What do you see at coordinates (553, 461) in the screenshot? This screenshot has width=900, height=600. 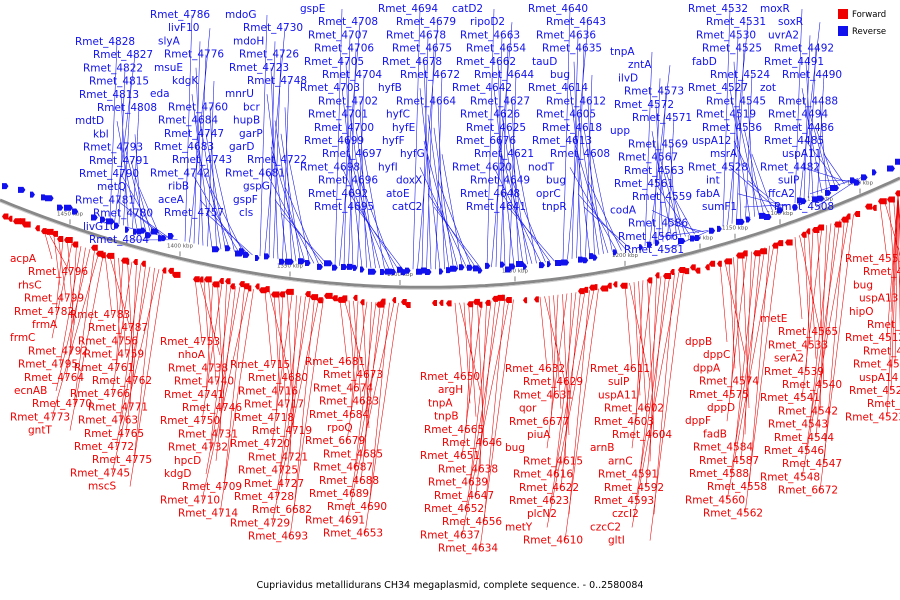 I see `forward-gene-label: Rmet_4615` at bounding box center [553, 461].